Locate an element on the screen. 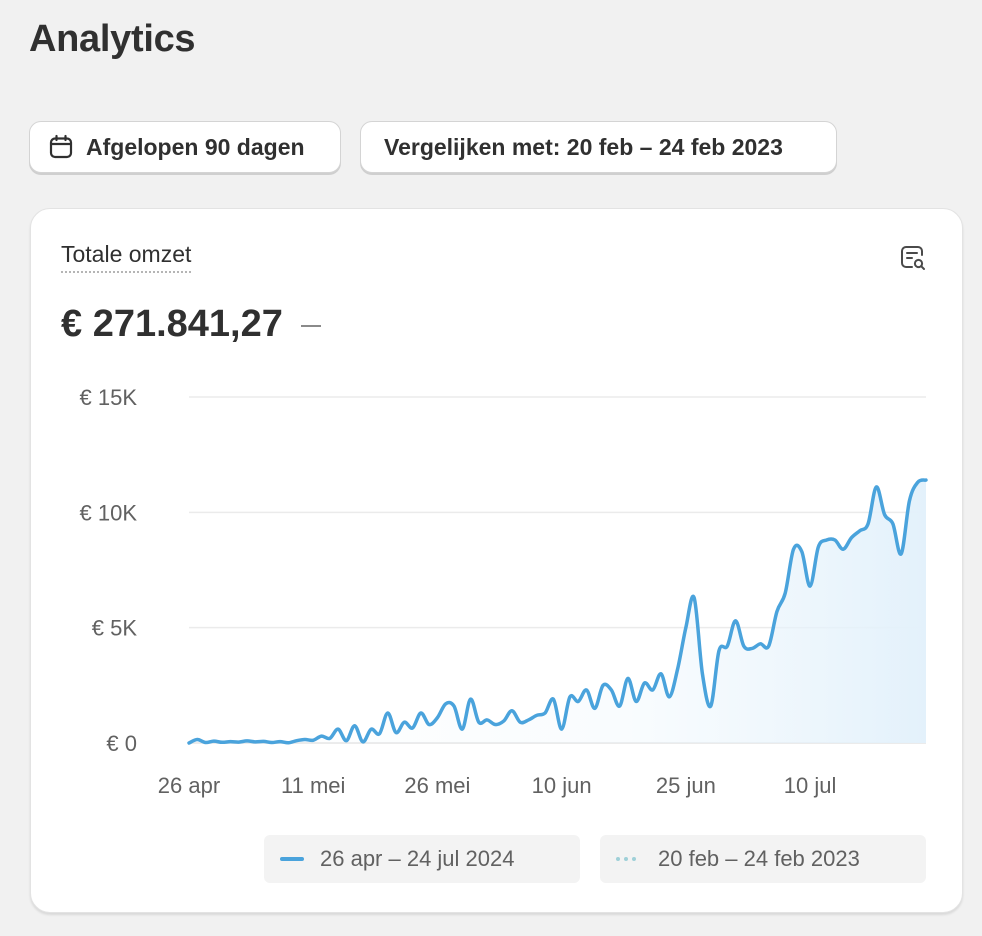  x-tick-label: 10 jun is located at coordinates (562, 785).